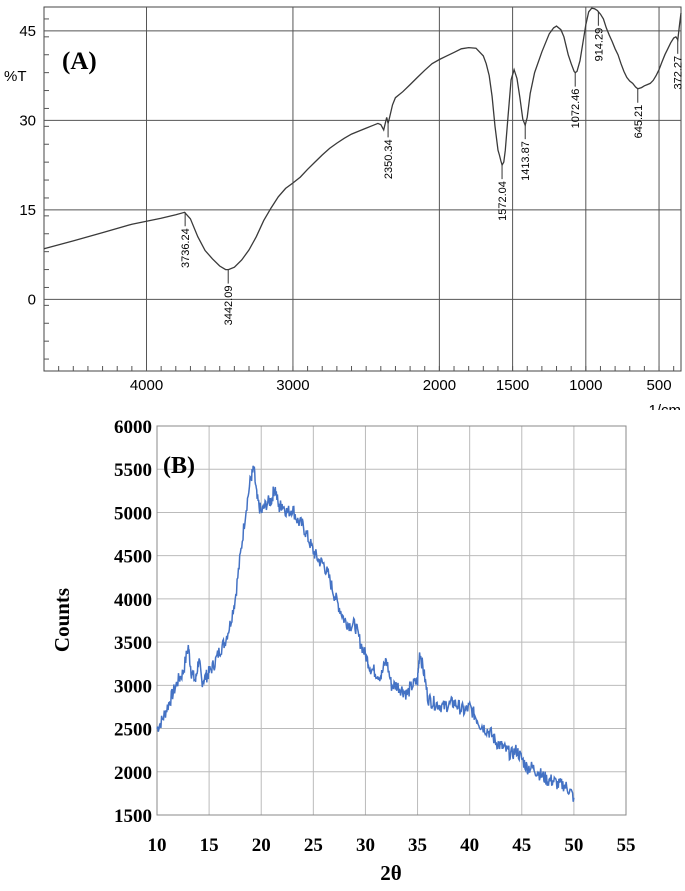 The height and width of the screenshot is (891, 685). I want to click on peak-annotation: 1072.46, so click(576, 100).